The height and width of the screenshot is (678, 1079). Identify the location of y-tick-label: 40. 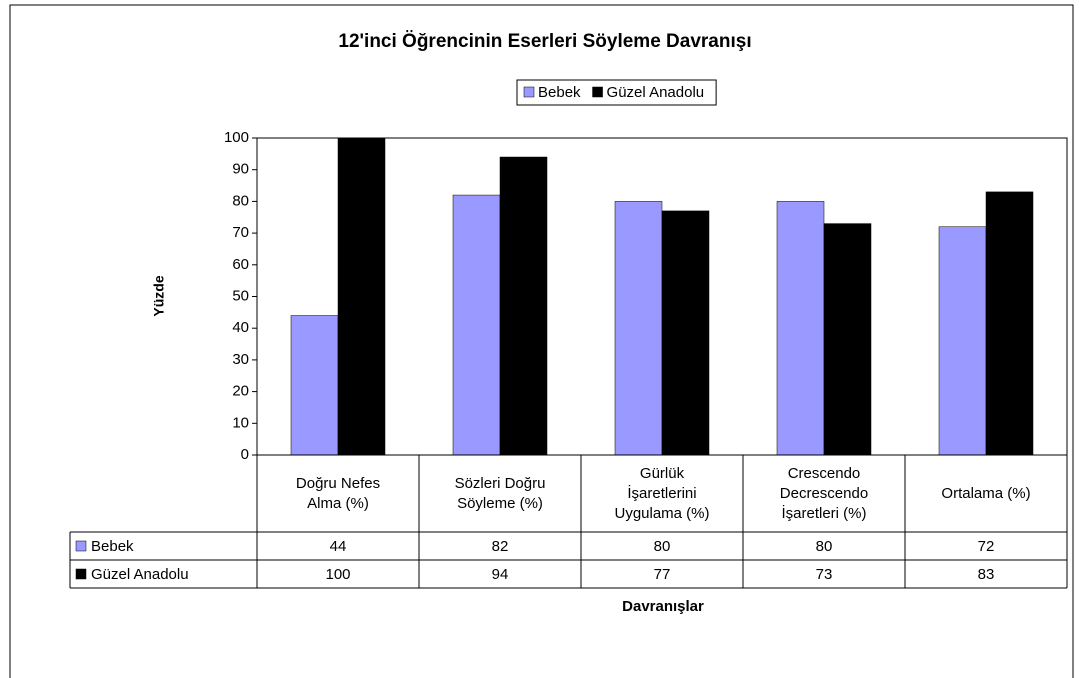
(240, 327).